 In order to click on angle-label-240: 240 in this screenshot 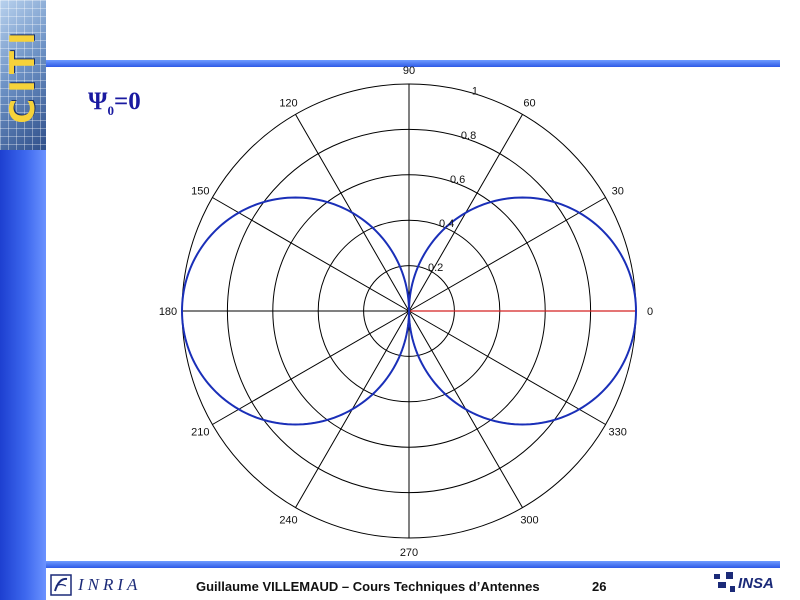, I will do `click(288, 521)`.